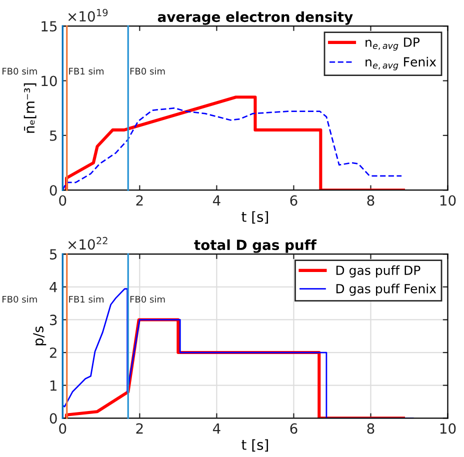  I want to click on chart-title: total D gas puff, so click(255, 246).